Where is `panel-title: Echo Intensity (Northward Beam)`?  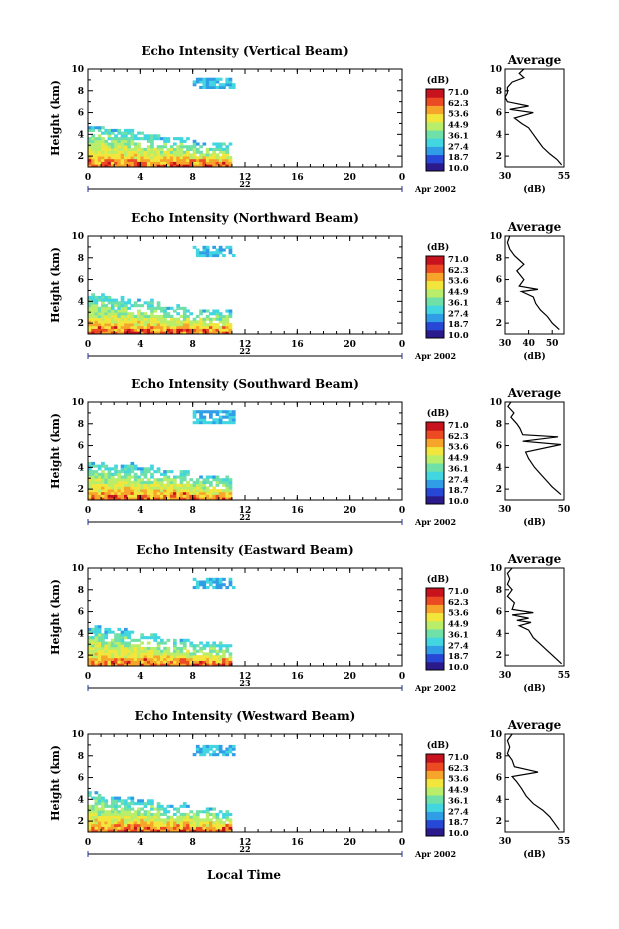
panel-title: Echo Intensity (Northward Beam) is located at coordinates (245, 218).